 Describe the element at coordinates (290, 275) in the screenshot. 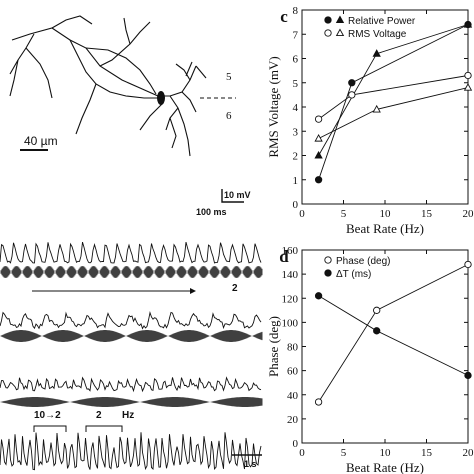

I see `y-tick-label: 140` at that location.